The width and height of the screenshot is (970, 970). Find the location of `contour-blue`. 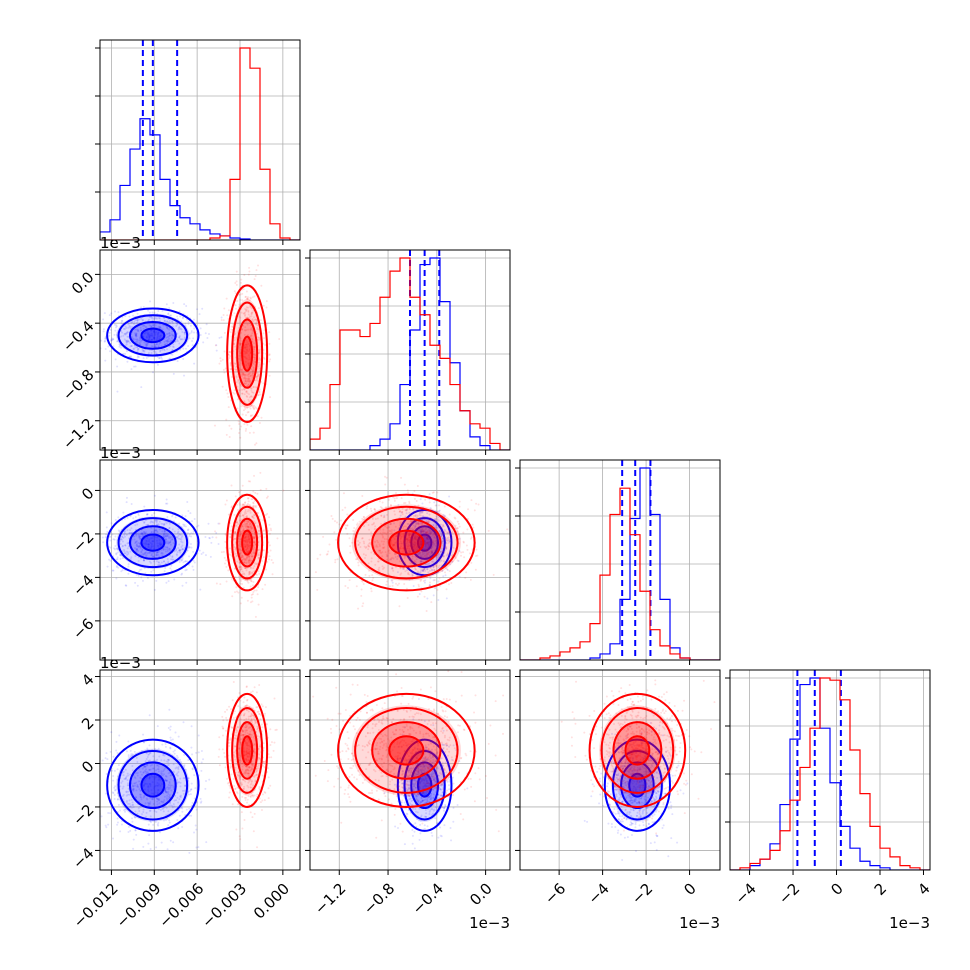

contour-blue is located at coordinates (153, 542).